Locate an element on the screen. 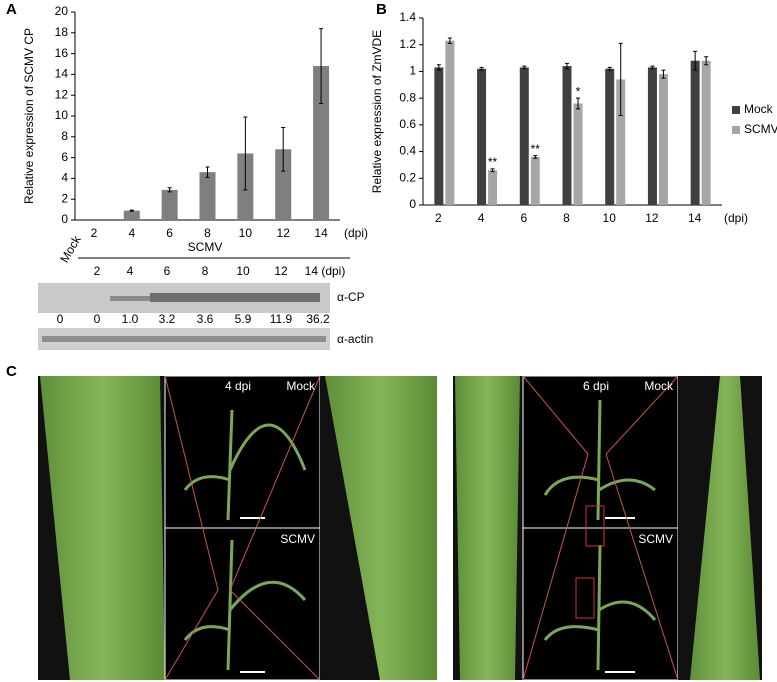  time-label: 4 dpi is located at coordinates (238, 386).